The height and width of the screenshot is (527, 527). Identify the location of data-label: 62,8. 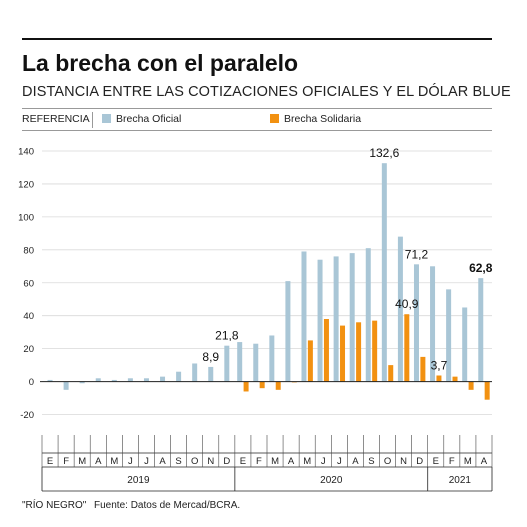
(481, 268).